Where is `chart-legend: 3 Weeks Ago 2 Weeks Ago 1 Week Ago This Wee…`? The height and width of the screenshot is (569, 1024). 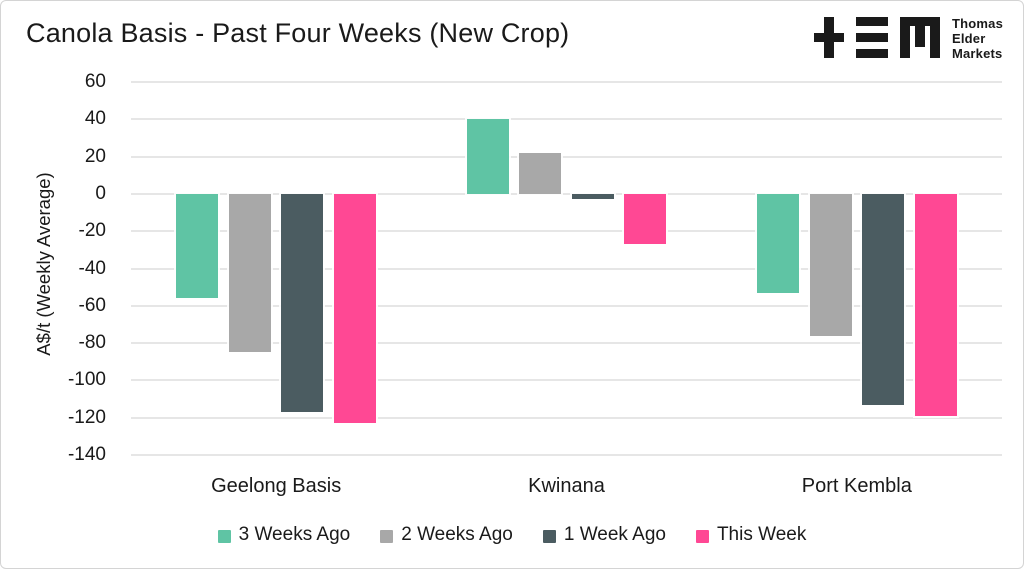
chart-legend: 3 Weeks Ago 2 Weeks Ago 1 Week Ago This Wee… is located at coordinates (512, 535).